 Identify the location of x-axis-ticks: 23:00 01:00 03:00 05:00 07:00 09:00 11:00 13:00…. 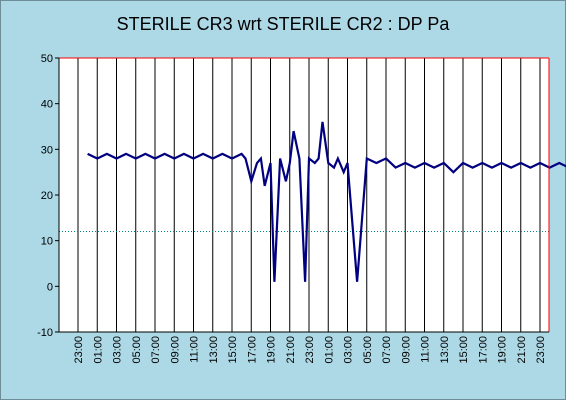
(310, 350).